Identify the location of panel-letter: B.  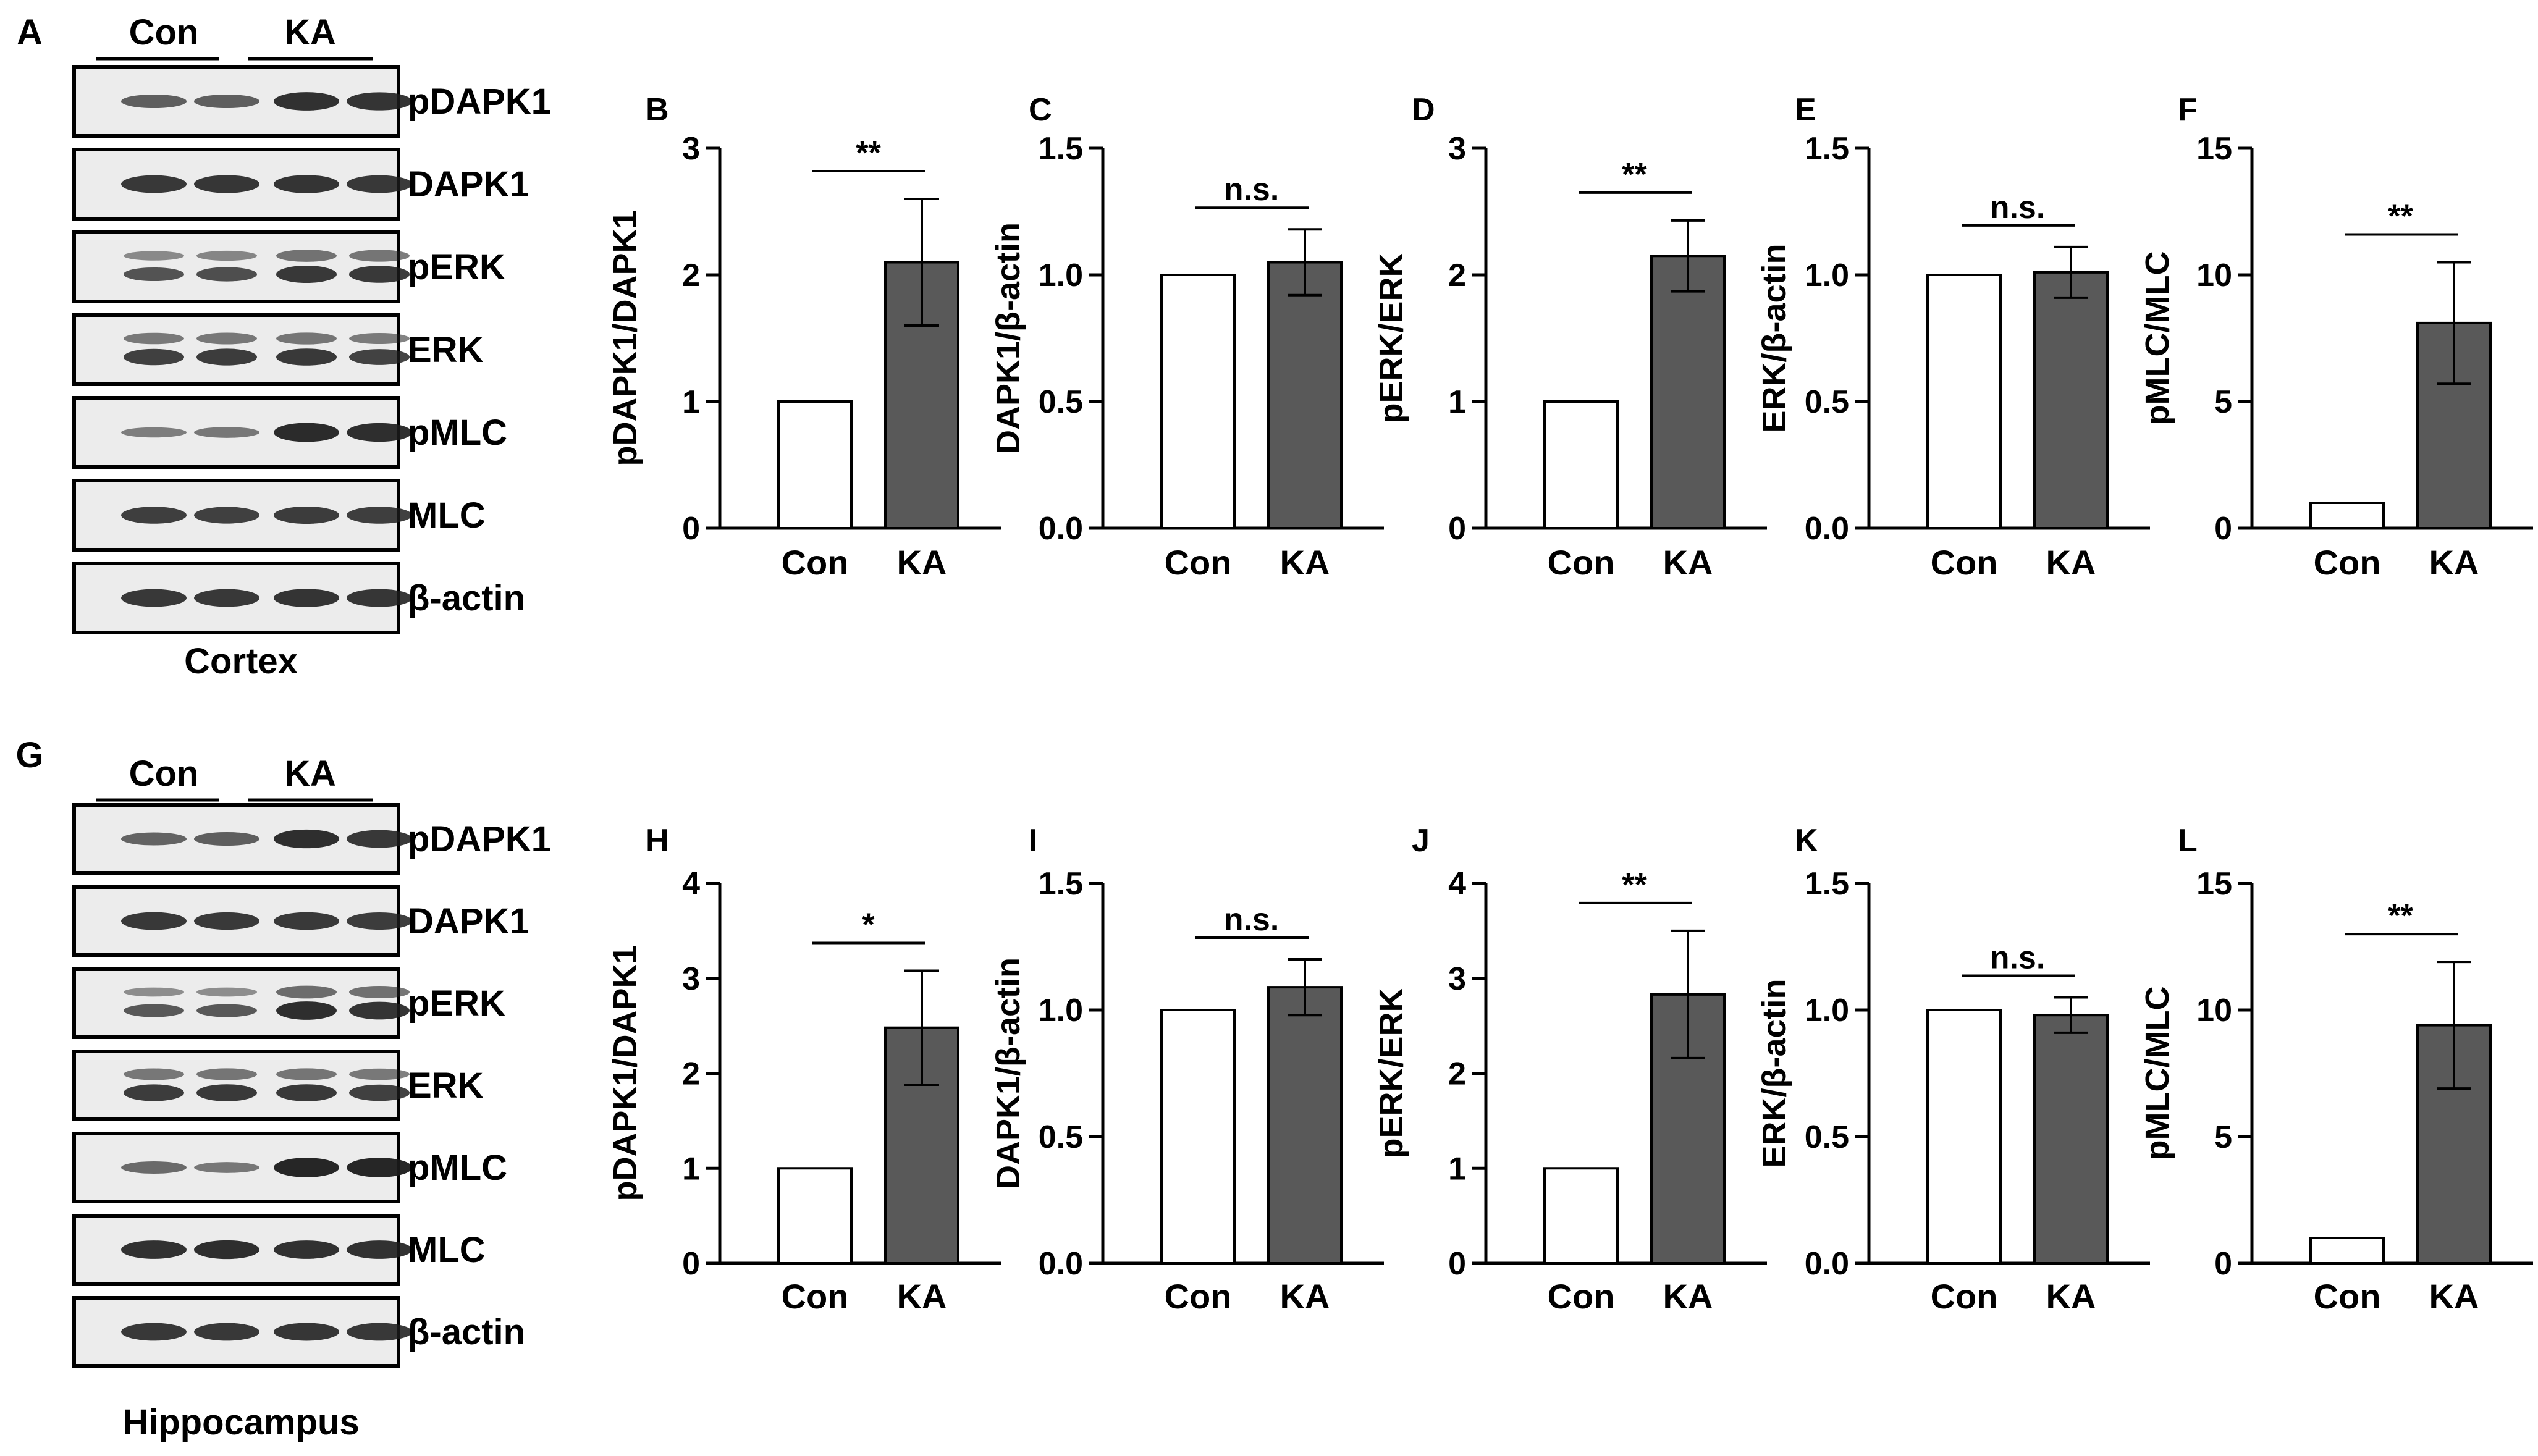
(657, 110).